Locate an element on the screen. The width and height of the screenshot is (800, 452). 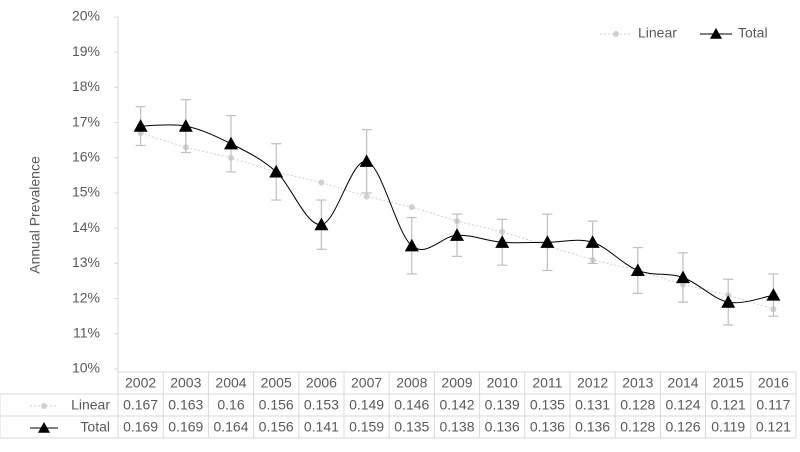
table-value: 0.149 is located at coordinates (366, 405).